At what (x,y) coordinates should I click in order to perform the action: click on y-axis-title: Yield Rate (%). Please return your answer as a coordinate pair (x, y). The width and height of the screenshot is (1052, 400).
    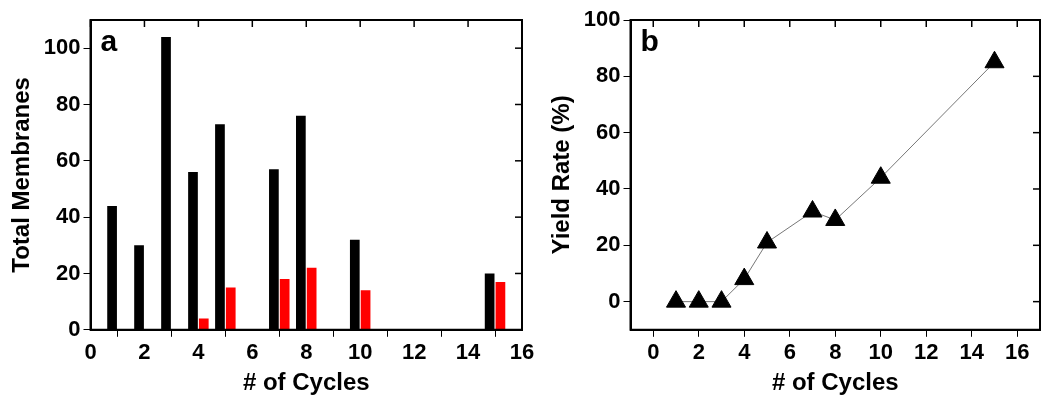
    Looking at the image, I should click on (561, 175).